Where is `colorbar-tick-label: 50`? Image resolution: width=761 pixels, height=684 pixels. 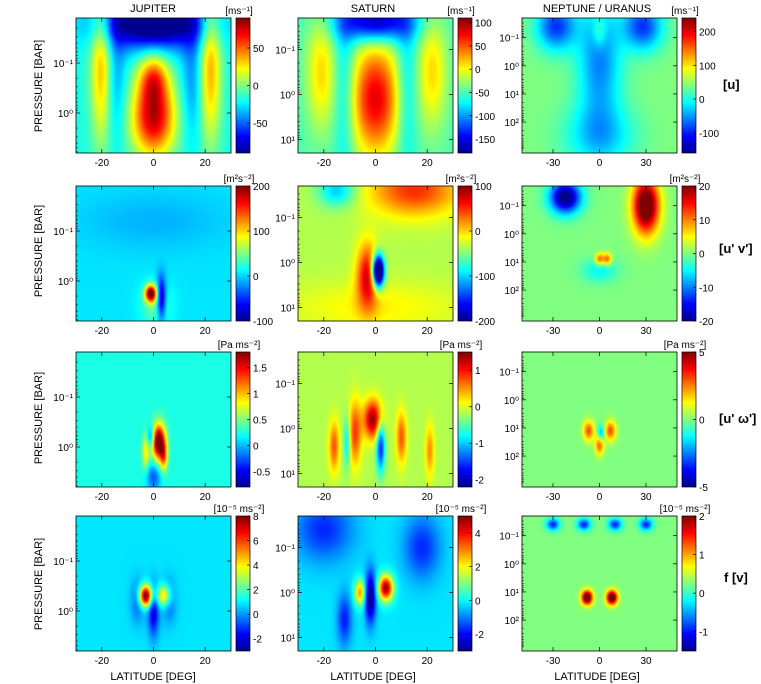 colorbar-tick-label: 50 is located at coordinates (259, 49).